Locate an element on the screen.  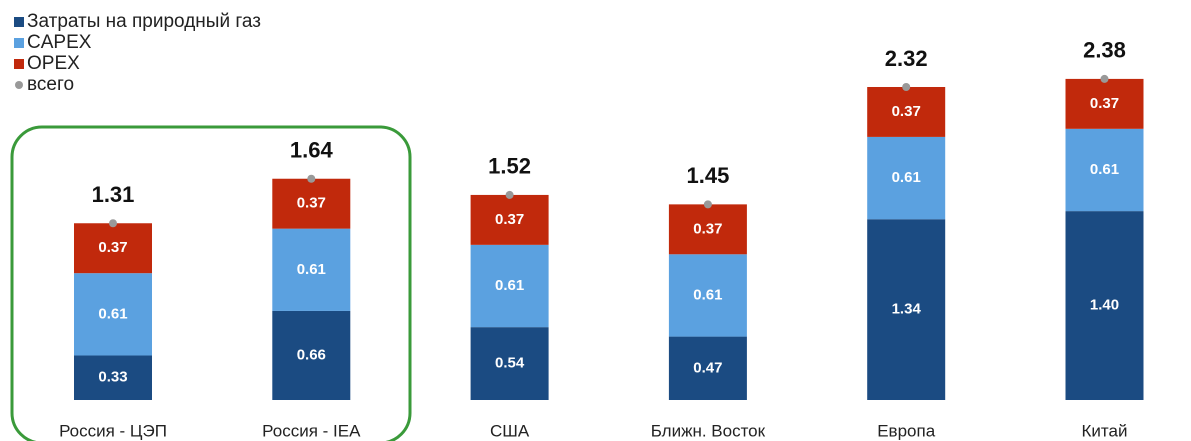
total-label: 2.38 is located at coordinates (1104, 50).